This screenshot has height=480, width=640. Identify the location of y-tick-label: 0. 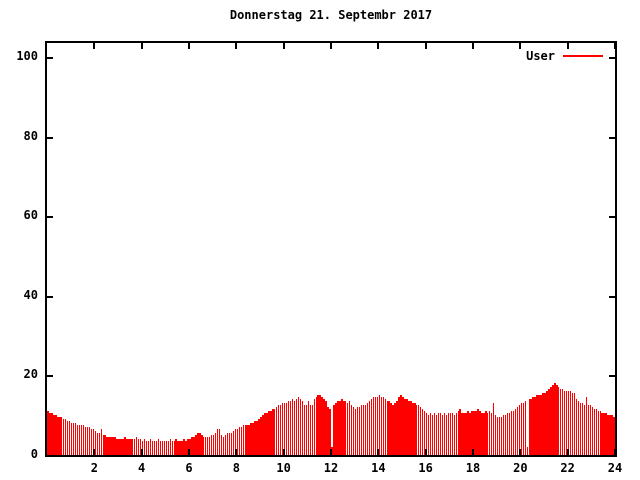
(34, 454).